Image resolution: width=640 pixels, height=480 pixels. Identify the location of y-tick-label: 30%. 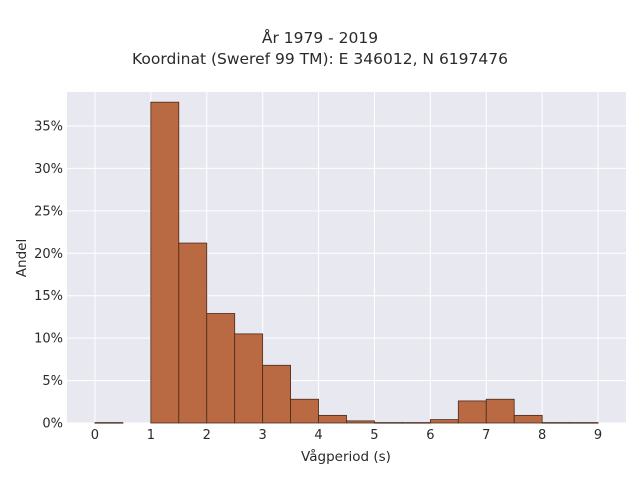
(48, 169).